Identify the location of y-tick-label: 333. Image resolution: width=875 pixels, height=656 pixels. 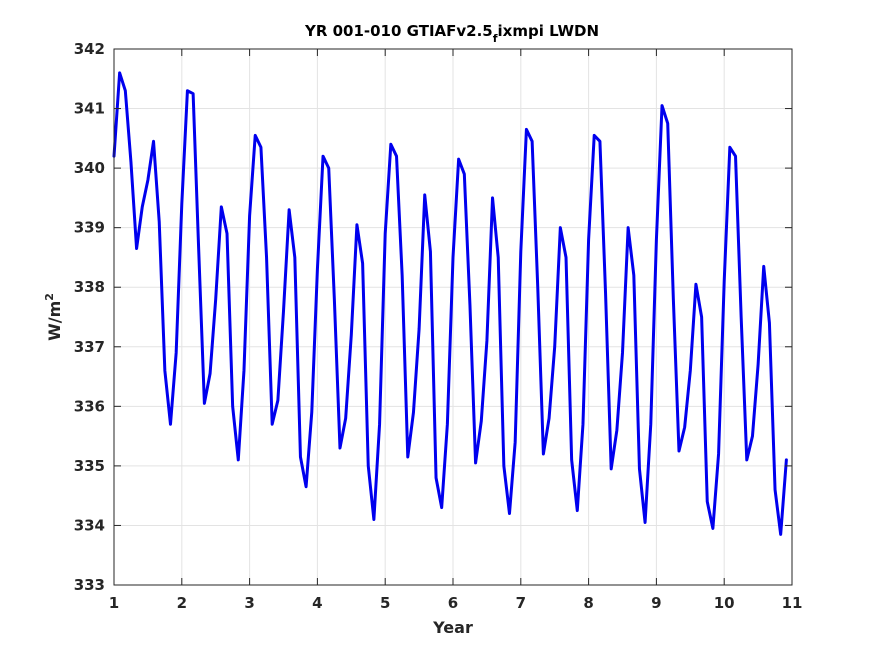
(89, 585).